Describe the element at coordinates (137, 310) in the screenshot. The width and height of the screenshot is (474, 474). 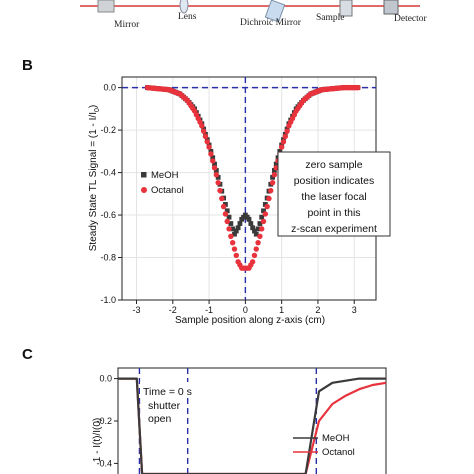
I see `x-tick-label: -3` at that location.